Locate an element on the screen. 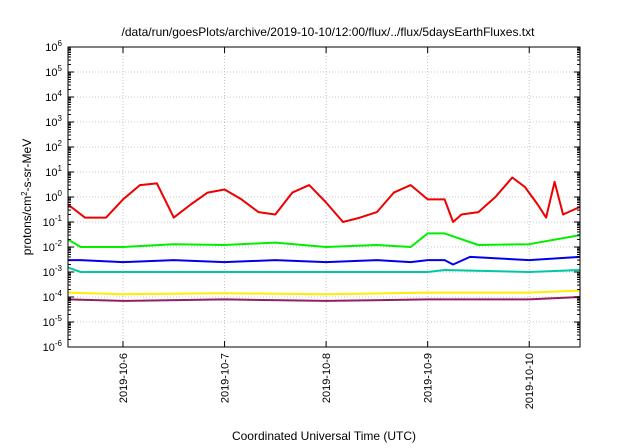 The width and height of the screenshot is (640, 448). y-tick-label: 10⁻¹ is located at coordinates (53, 221).